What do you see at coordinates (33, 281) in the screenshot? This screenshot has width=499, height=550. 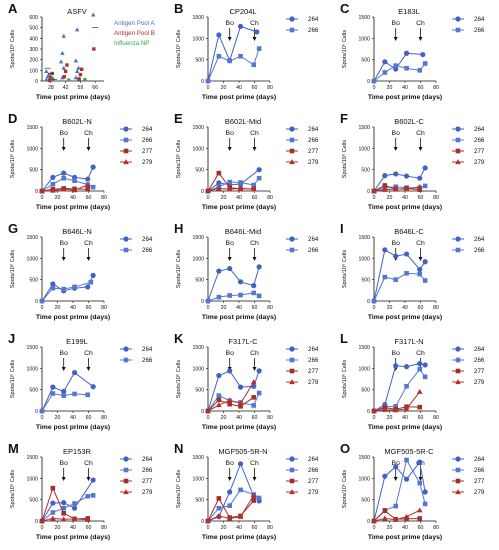 I see `y-tick-label: 500` at bounding box center [33, 281].